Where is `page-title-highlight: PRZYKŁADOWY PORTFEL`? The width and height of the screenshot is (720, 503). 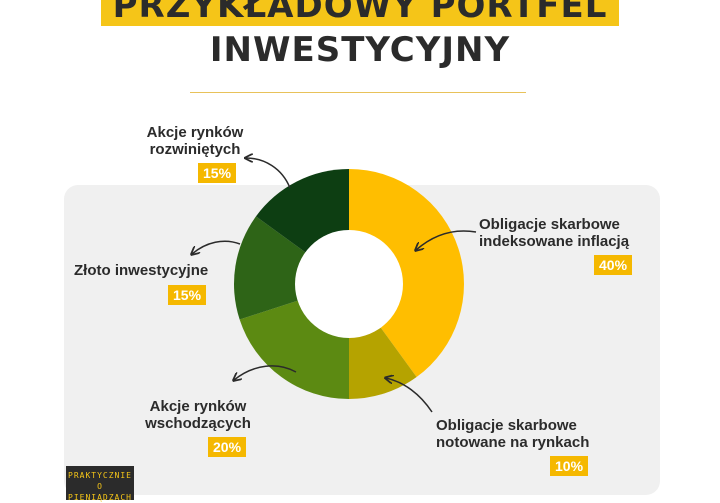 page-title-highlight: PRZYKŁADOWY PORTFEL is located at coordinates (360, 13).